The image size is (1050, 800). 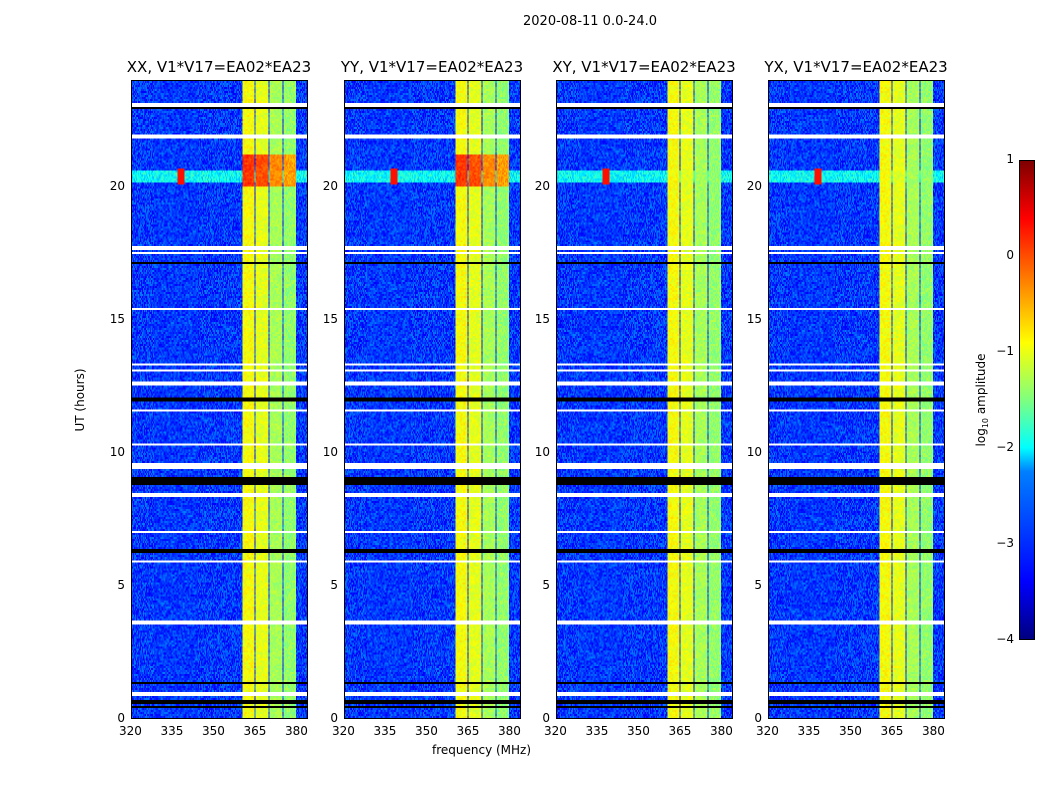 What do you see at coordinates (482, 750) in the screenshot?
I see `x-axis-label: frequency (MHz)` at bounding box center [482, 750].